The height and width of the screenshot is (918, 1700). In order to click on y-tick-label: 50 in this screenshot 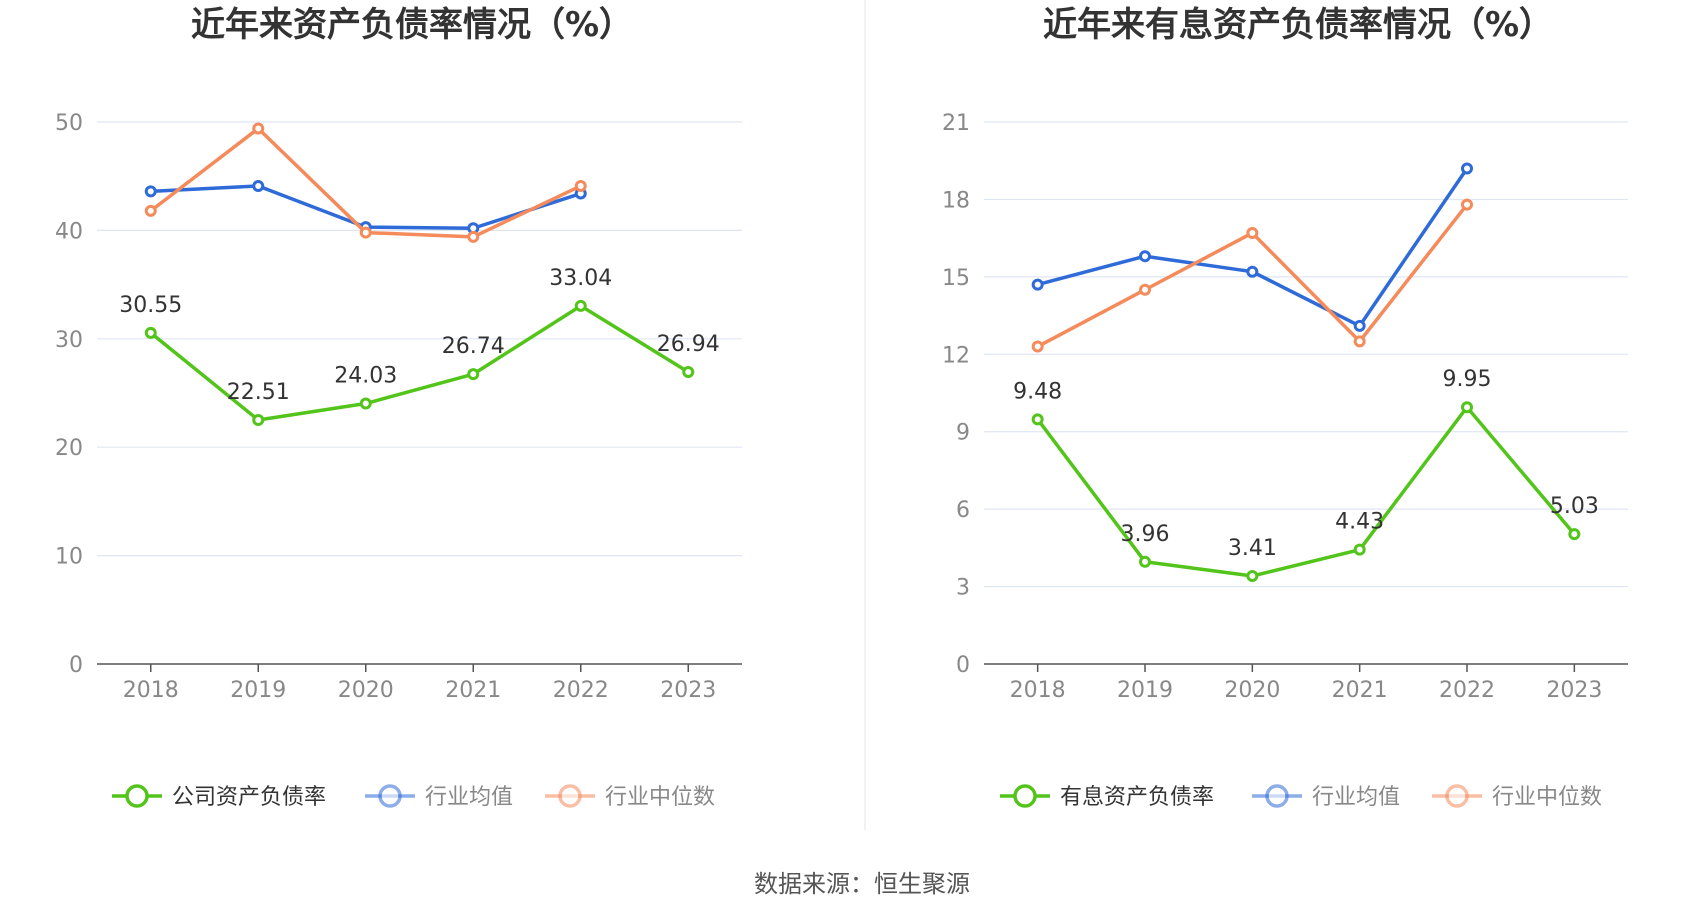, I will do `click(69, 123)`.